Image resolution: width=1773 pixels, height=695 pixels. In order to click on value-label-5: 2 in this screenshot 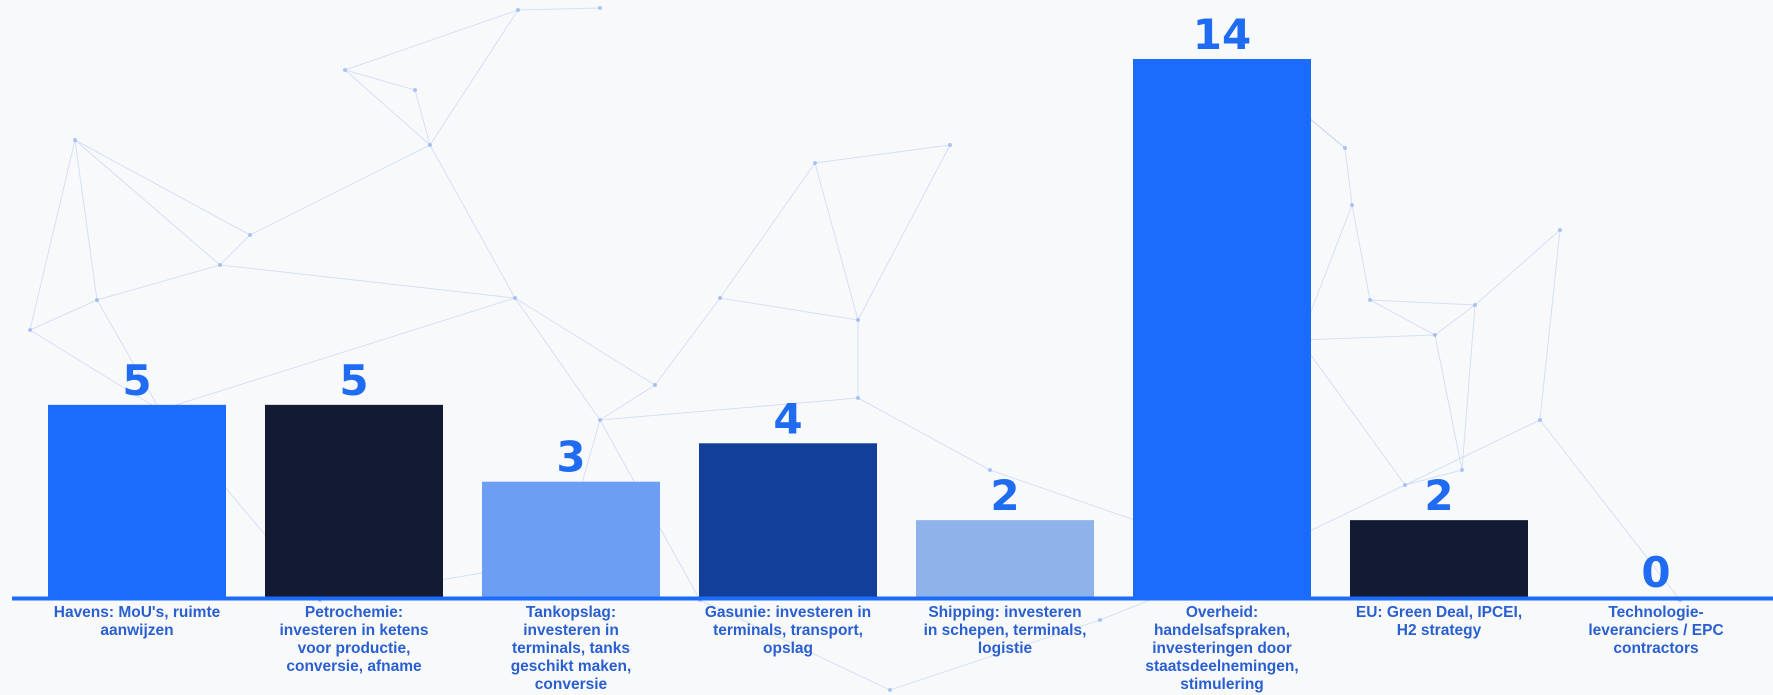, I will do `click(1004, 495)`.